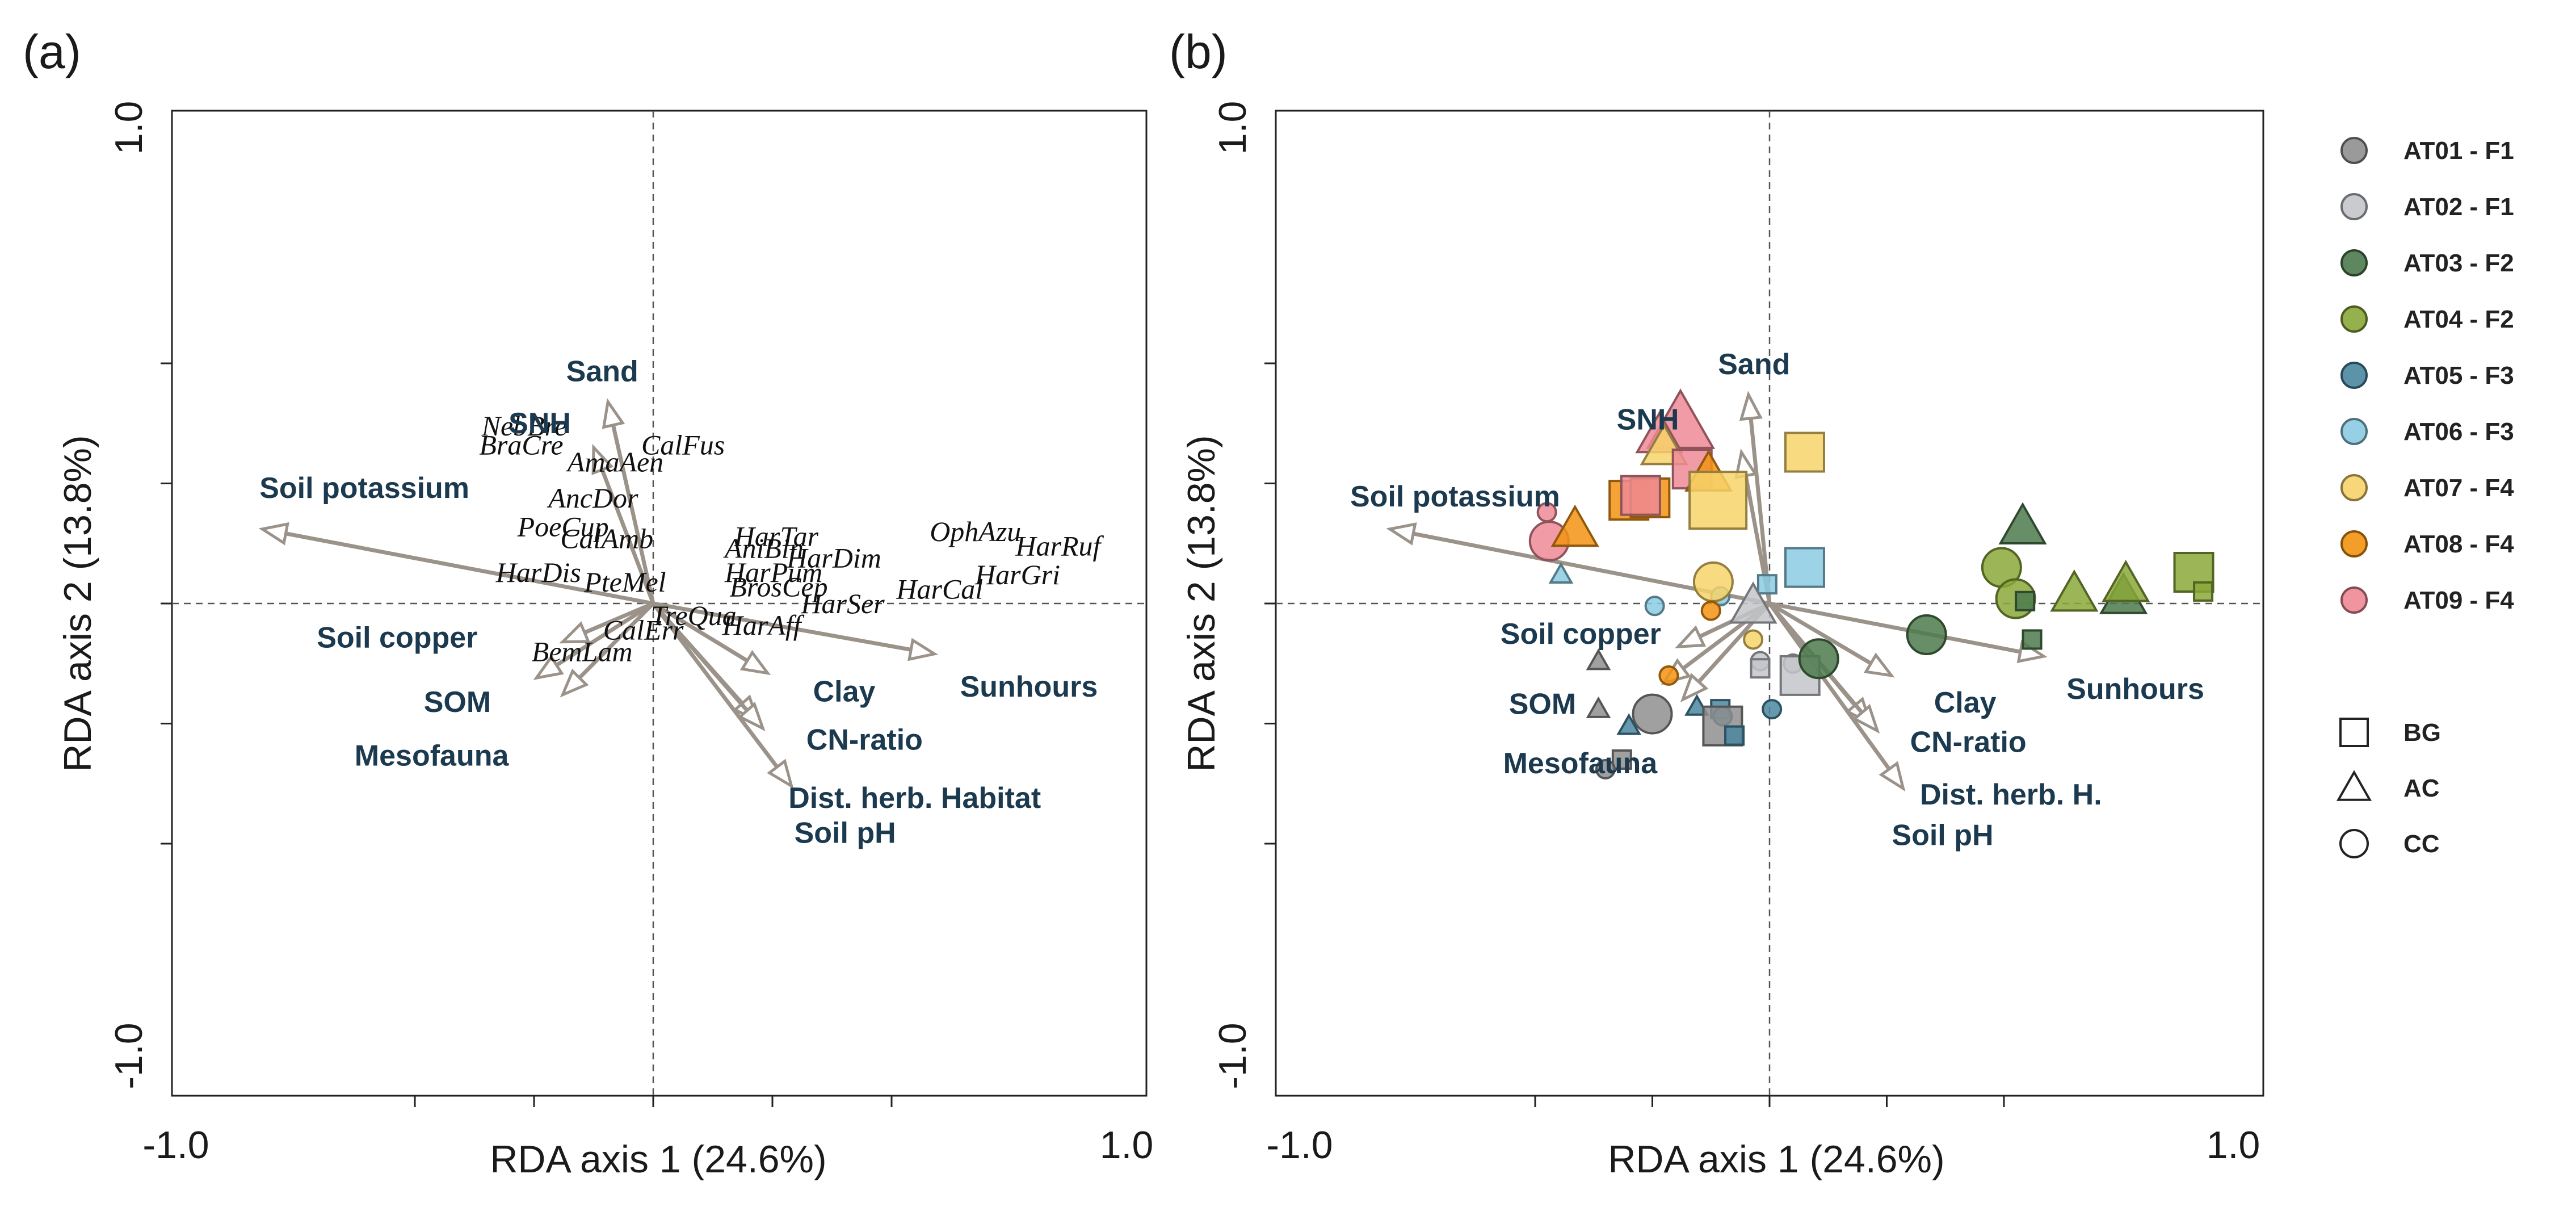  I want to click on legend-marker-cc, so click(2354, 843).